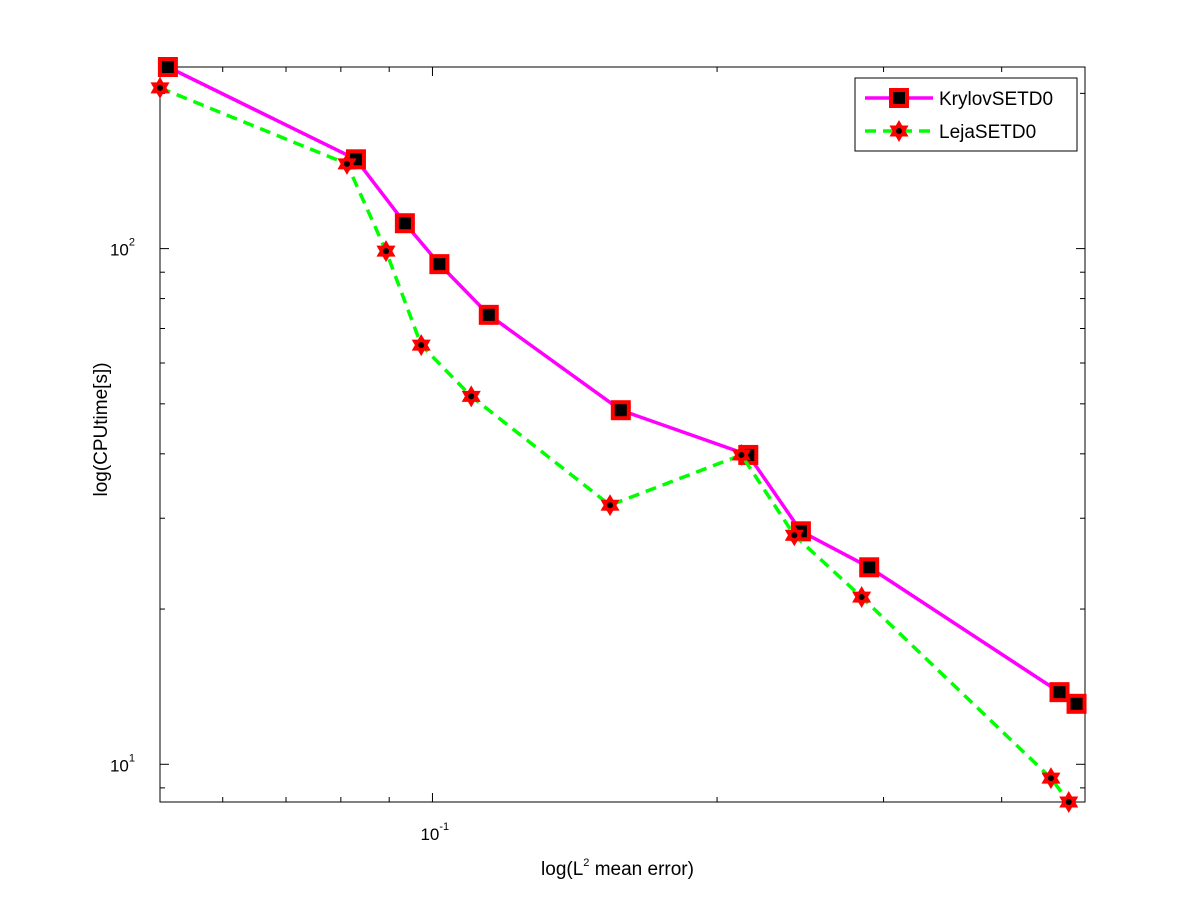  I want to click on x-axis-label-rest: mean error), so click(641, 869).